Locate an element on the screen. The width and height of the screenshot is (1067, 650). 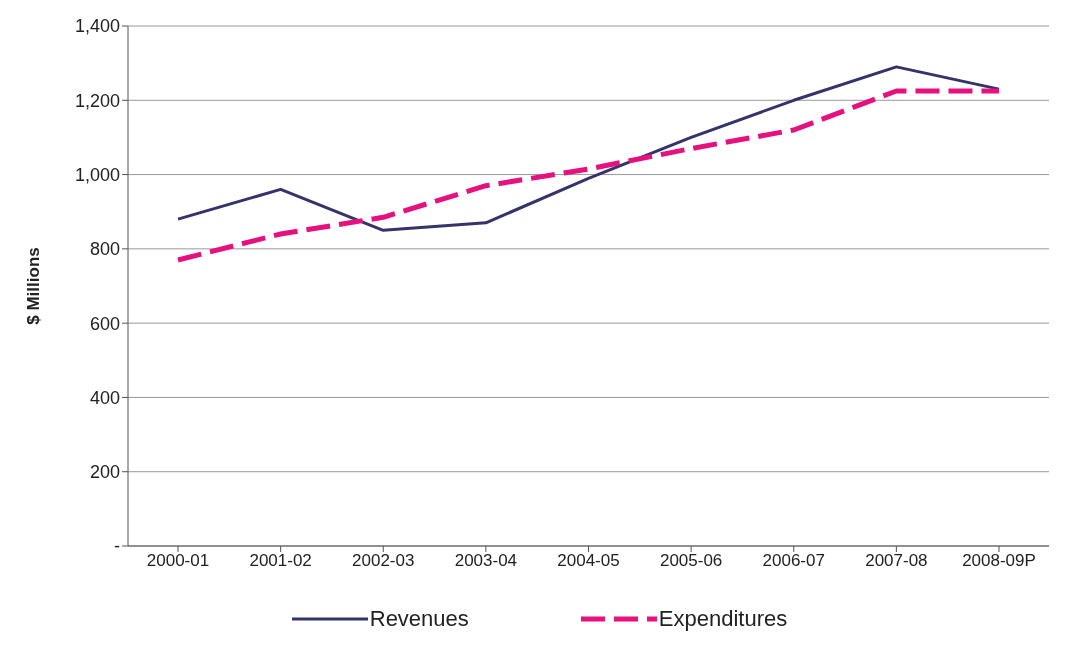
legend-label: Expenditures is located at coordinates (723, 619).